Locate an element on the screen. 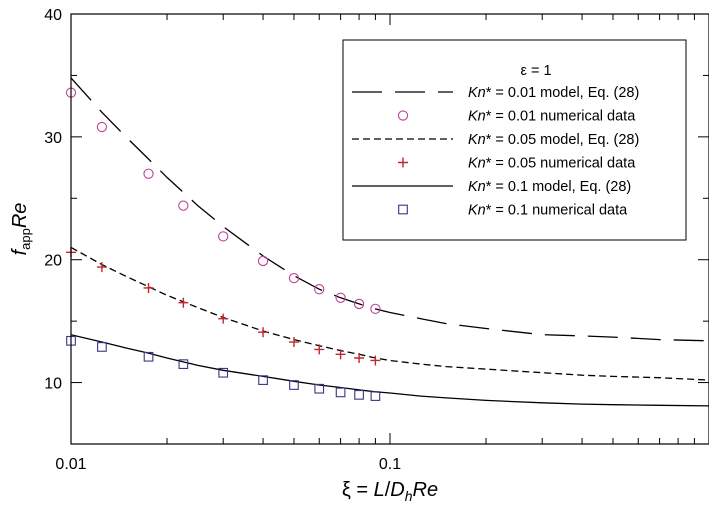 This screenshot has height=505, width=709. legend-entry-italic-0: Kn is located at coordinates (477, 93).